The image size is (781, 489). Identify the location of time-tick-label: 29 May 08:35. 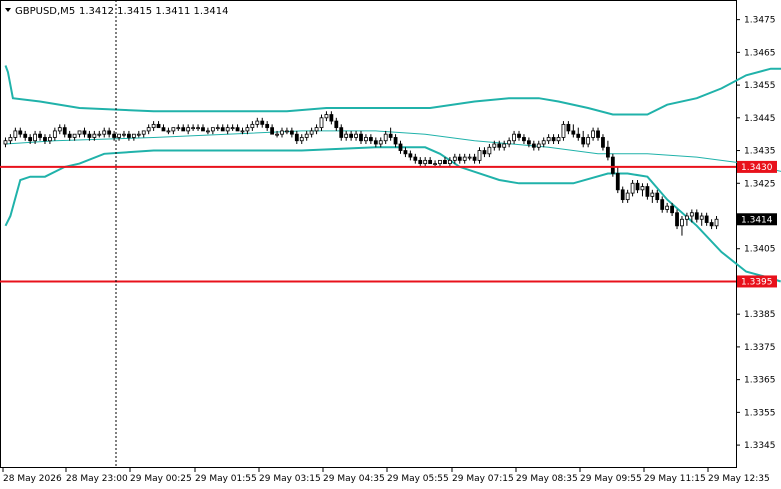
(547, 479).